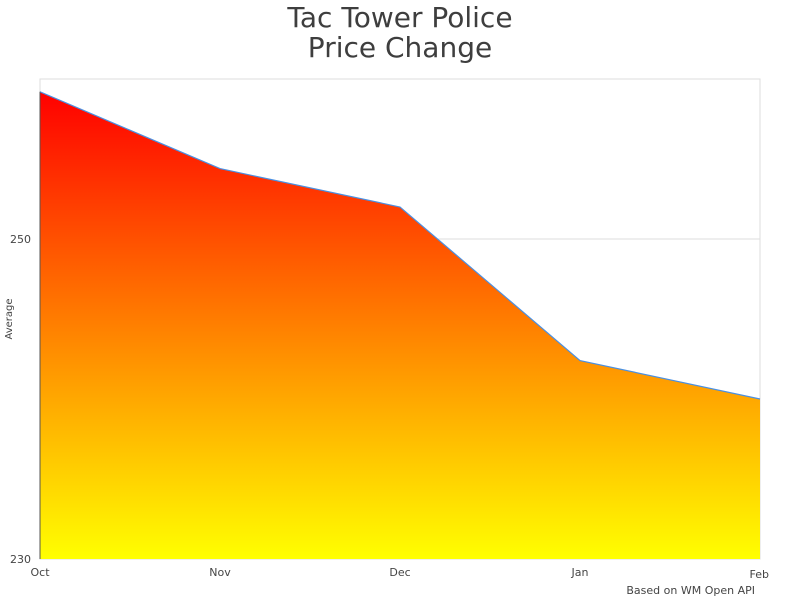 The image size is (800, 600). What do you see at coordinates (220, 572) in the screenshot?
I see `x-tick-label: Nov` at bounding box center [220, 572].